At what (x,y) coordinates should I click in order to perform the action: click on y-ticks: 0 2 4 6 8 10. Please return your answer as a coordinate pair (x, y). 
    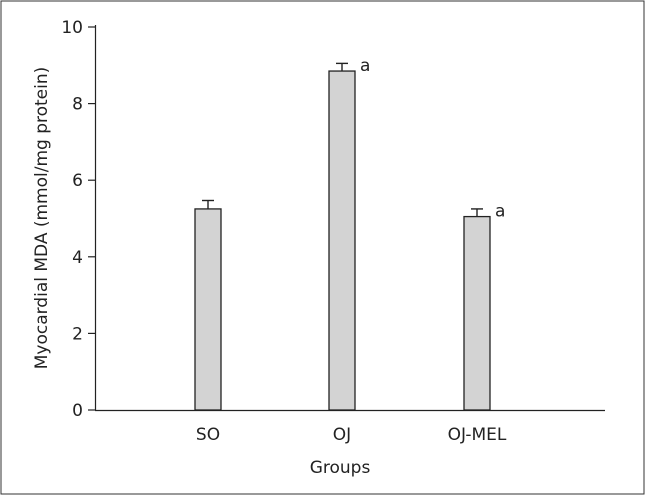
    Looking at the image, I should click on (78, 219).